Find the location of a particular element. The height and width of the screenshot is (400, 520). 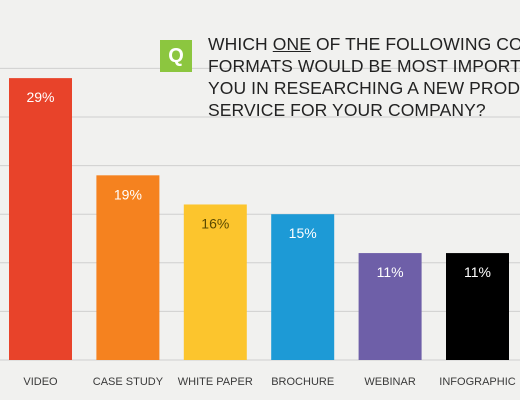

bar-infographic is located at coordinates (477, 306).